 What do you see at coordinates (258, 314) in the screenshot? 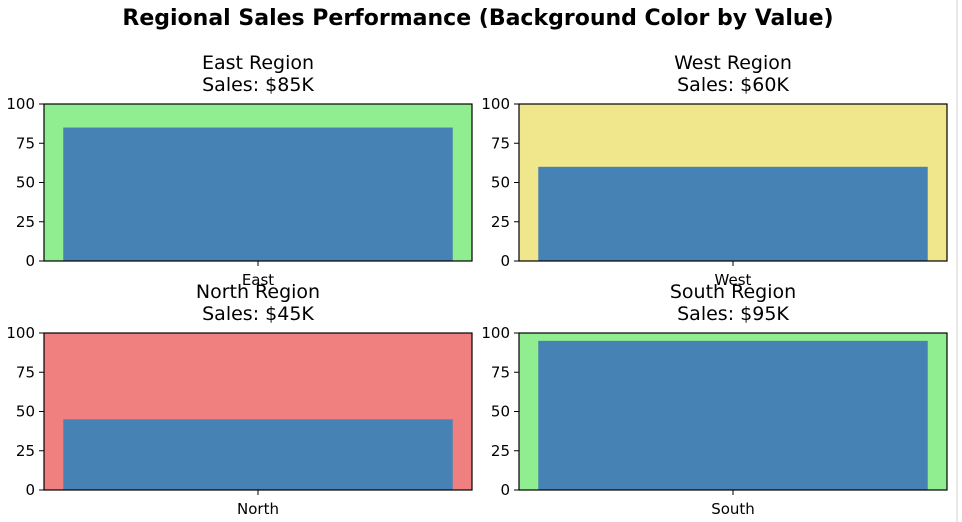
I see `subplot-subtitle: Sales: $45K` at bounding box center [258, 314].